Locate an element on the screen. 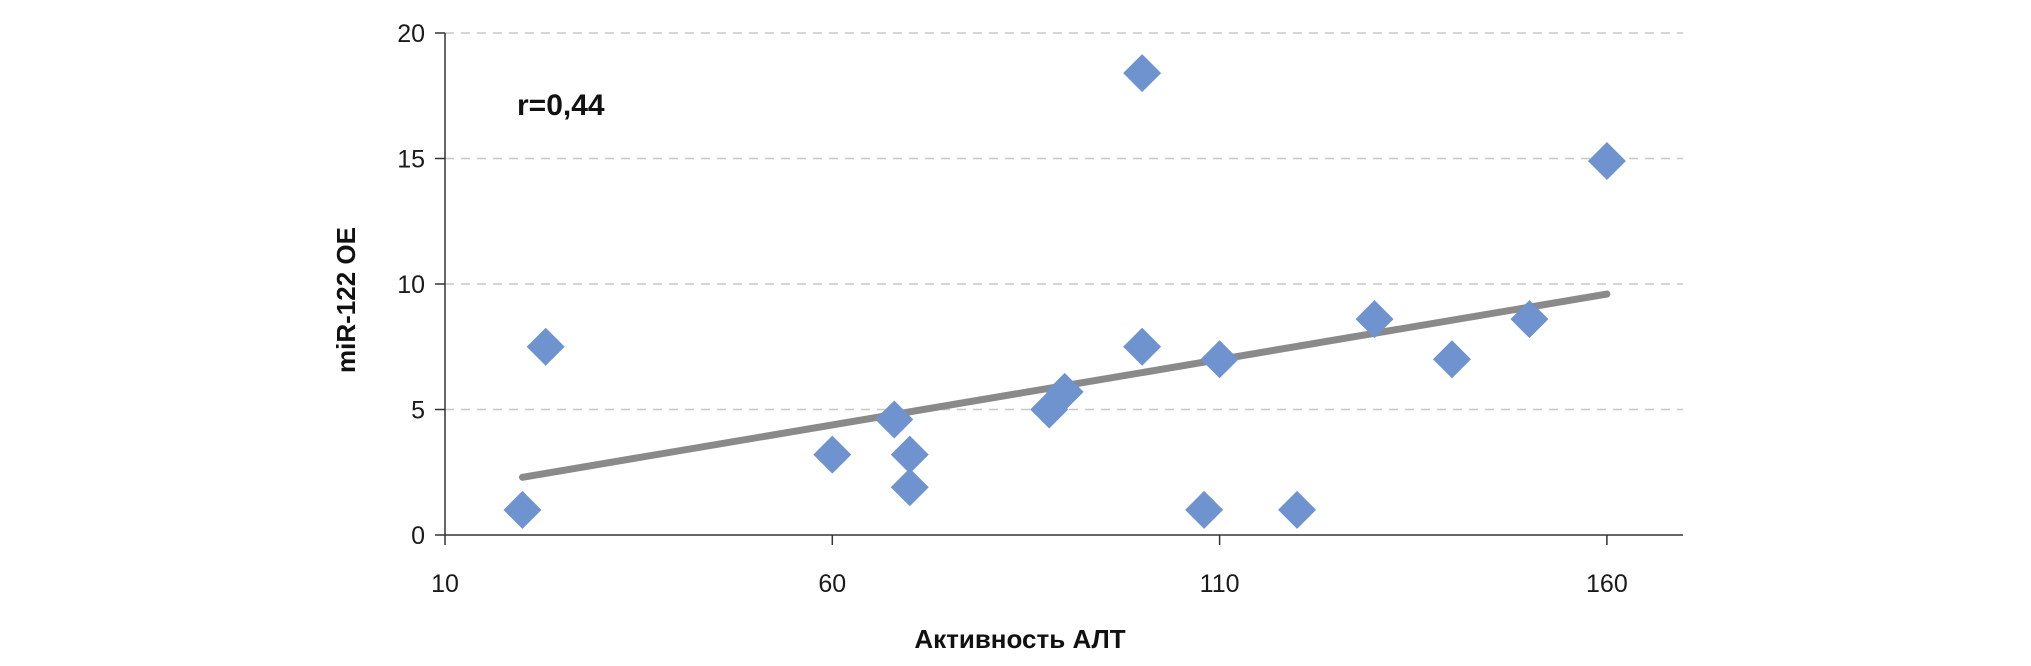 The width and height of the screenshot is (2031, 666). y-tick-label: 20 is located at coordinates (411, 34).